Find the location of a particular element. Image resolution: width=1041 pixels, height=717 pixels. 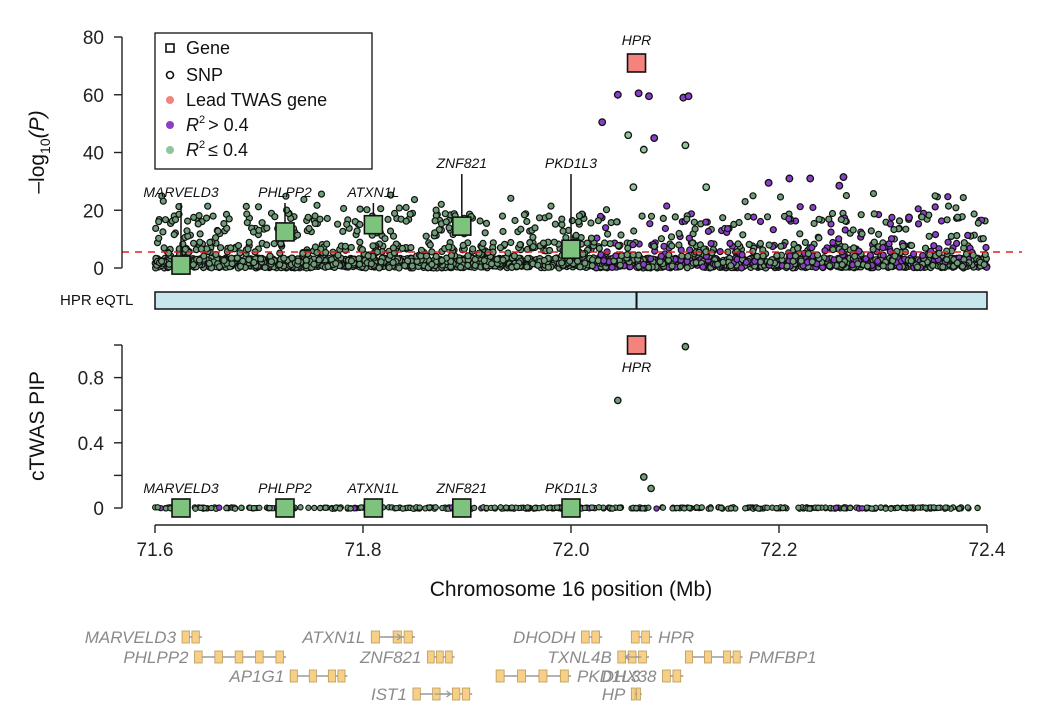

gene-marker is located at coordinates (571, 249).